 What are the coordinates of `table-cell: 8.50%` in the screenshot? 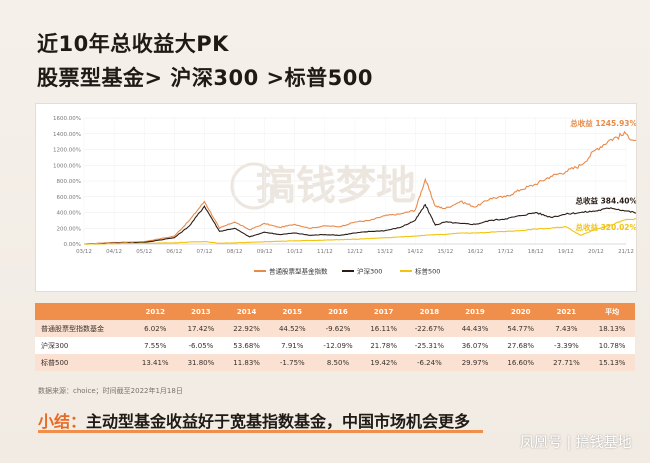 It's located at (338, 362).